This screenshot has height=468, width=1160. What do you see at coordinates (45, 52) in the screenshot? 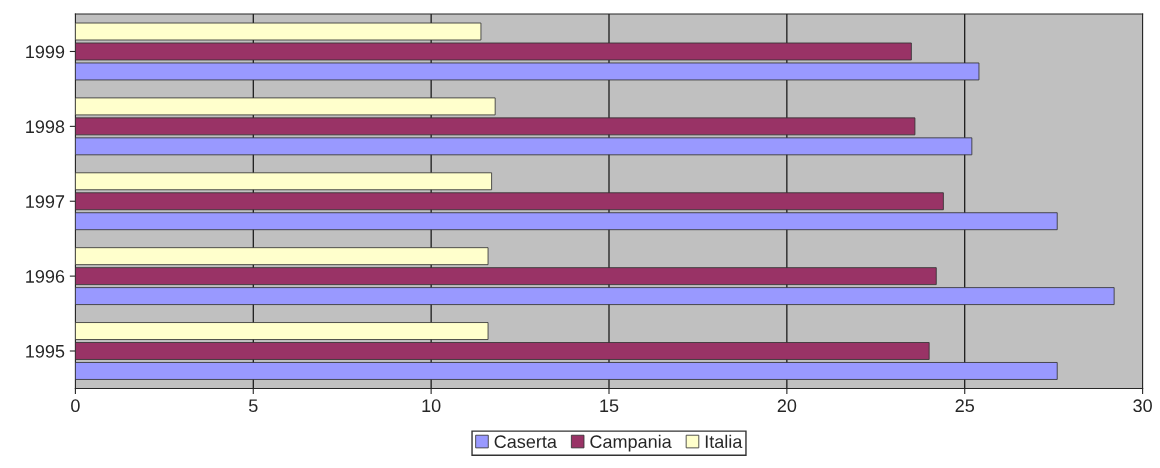
I see `y-tick-label: 1999` at bounding box center [45, 52].